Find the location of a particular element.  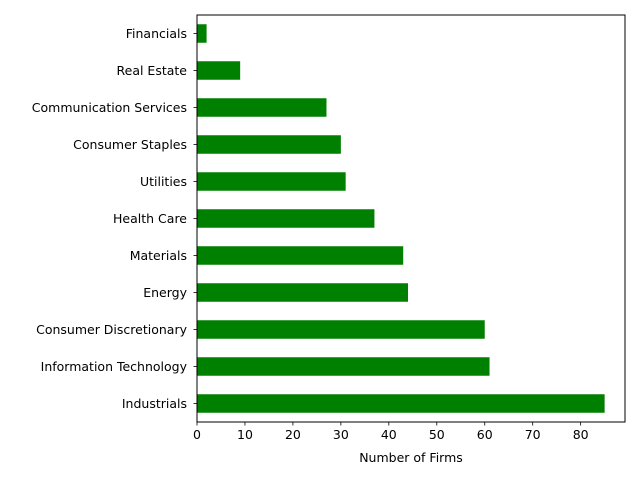

bar-materials is located at coordinates (300, 255).